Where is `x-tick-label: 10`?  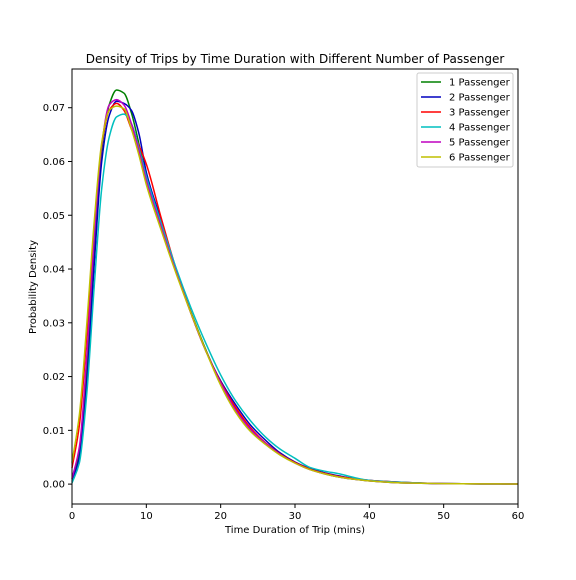 x-tick-label: 10 is located at coordinates (146, 516).